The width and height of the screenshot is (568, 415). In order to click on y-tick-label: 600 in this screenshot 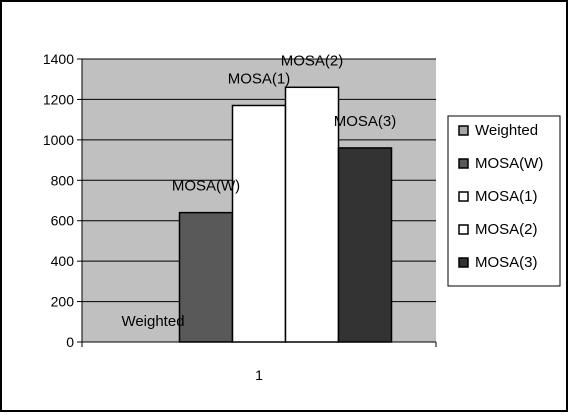, I will do `click(63, 221)`.